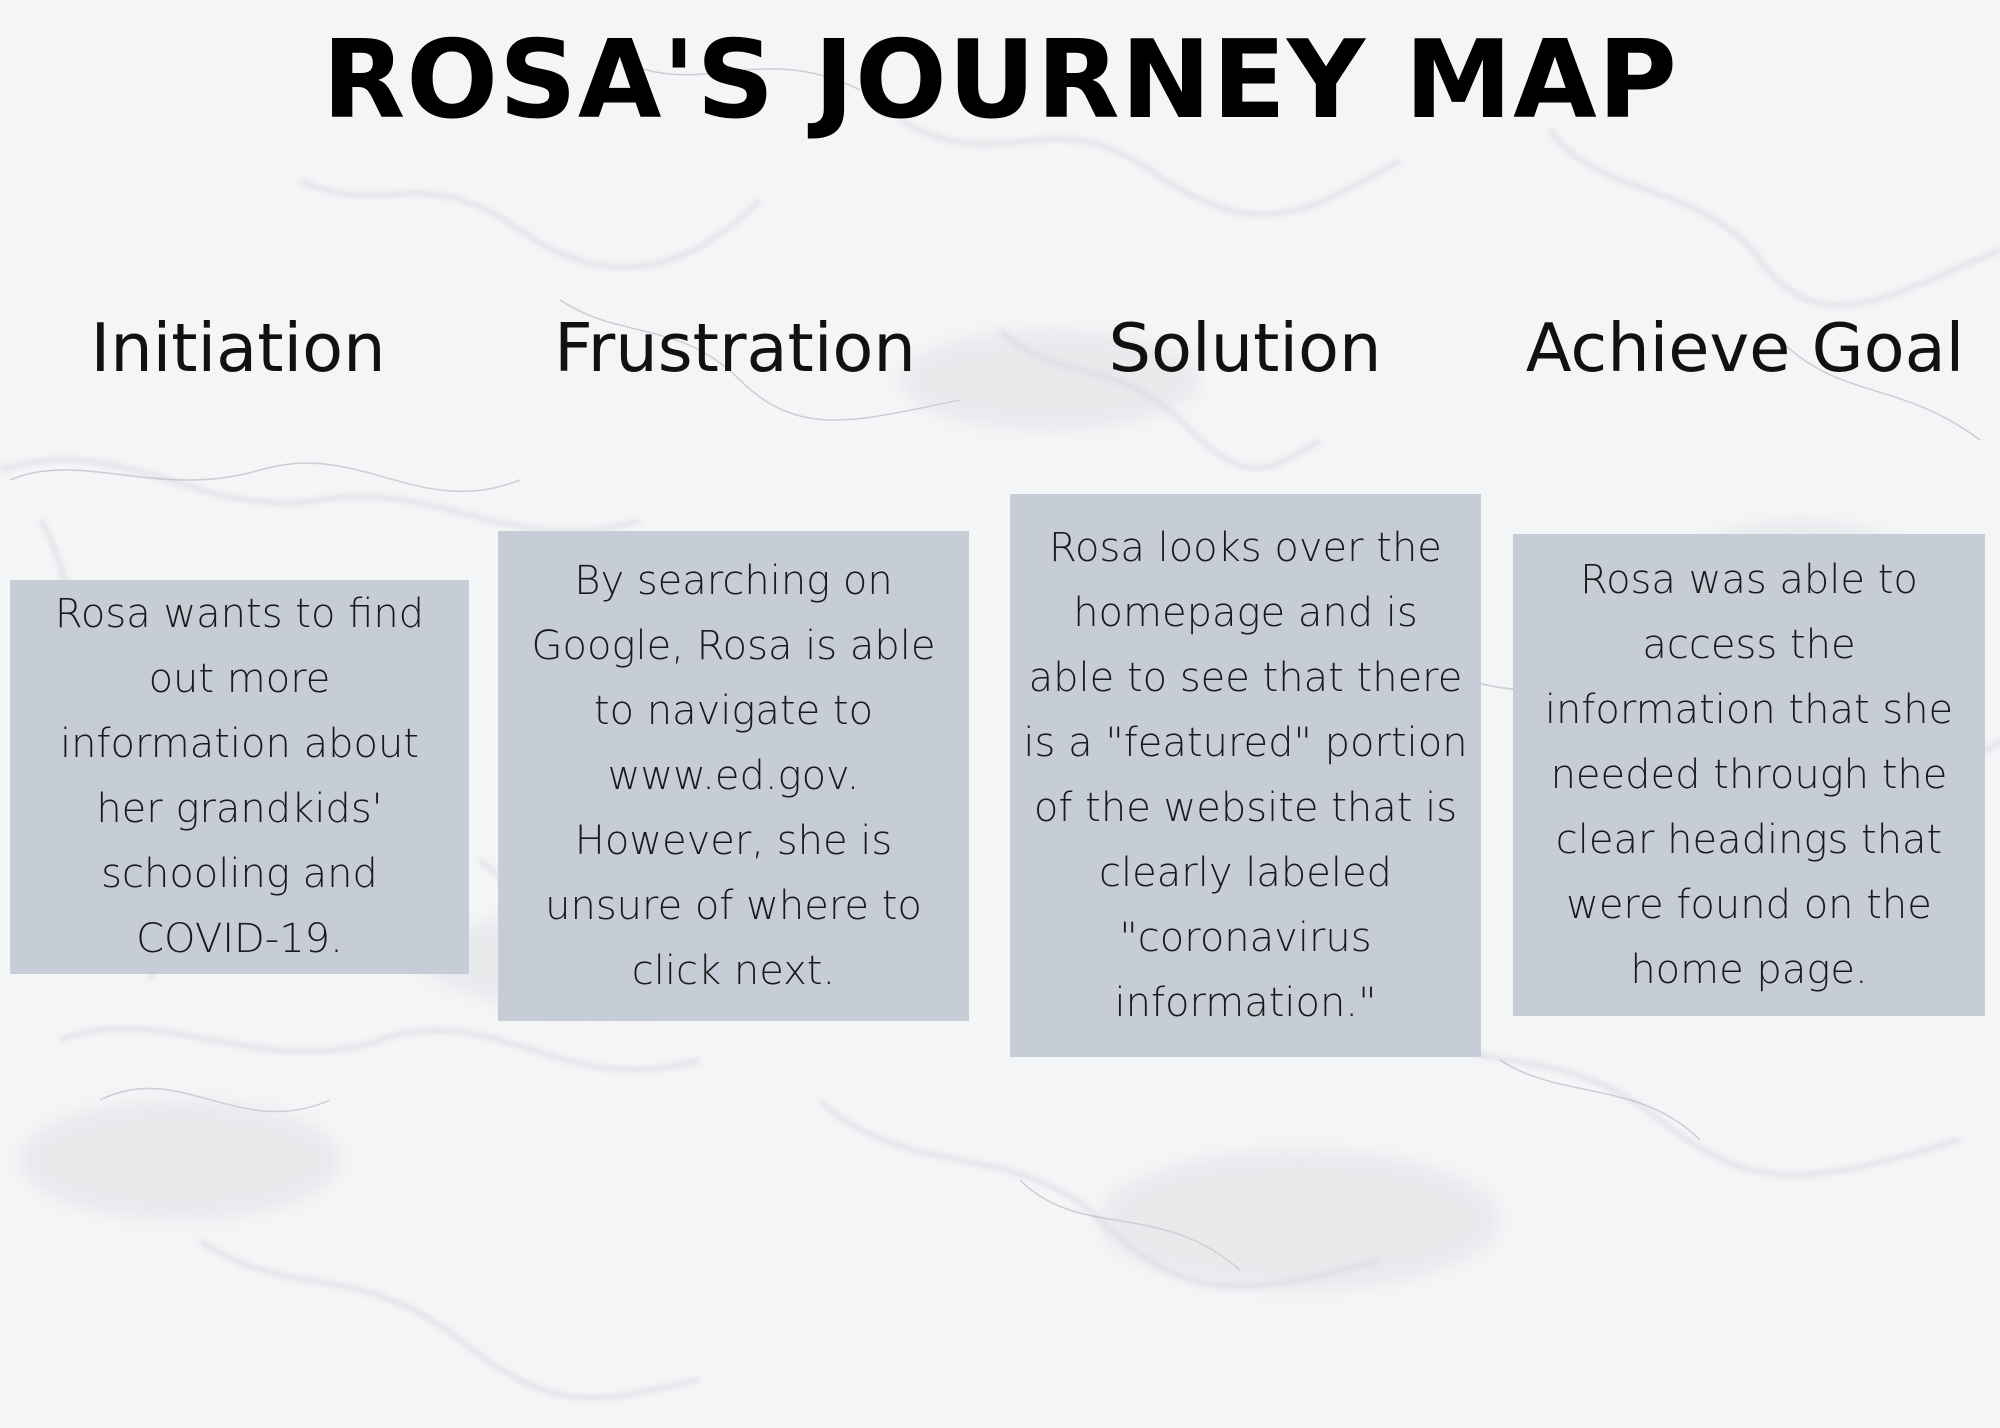 Image resolution: width=2000 pixels, height=1428 pixels. What do you see at coordinates (1745, 348) in the screenshot?
I see `stage-title-achieve-goal: Achieve Goal` at bounding box center [1745, 348].